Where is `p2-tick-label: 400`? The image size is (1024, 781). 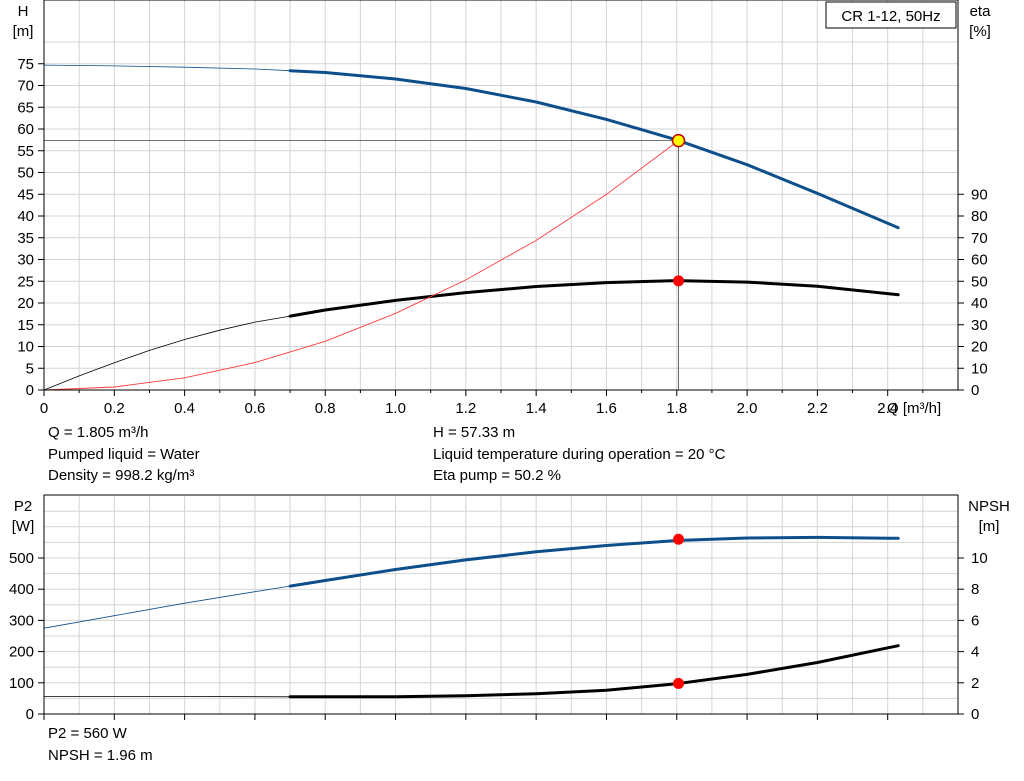 p2-tick-label: 400 is located at coordinates (21, 589).